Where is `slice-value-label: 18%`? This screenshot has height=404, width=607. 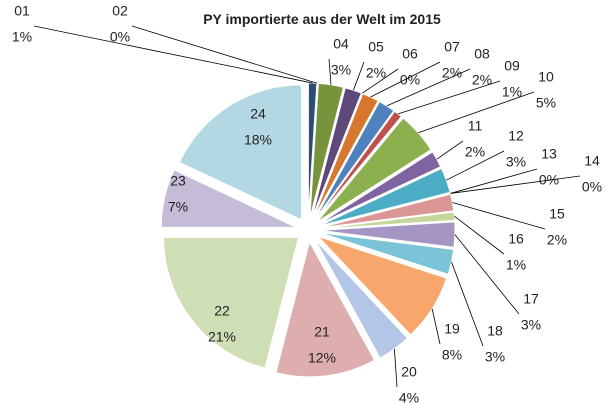 slice-value-label: 18% is located at coordinates (258, 140).